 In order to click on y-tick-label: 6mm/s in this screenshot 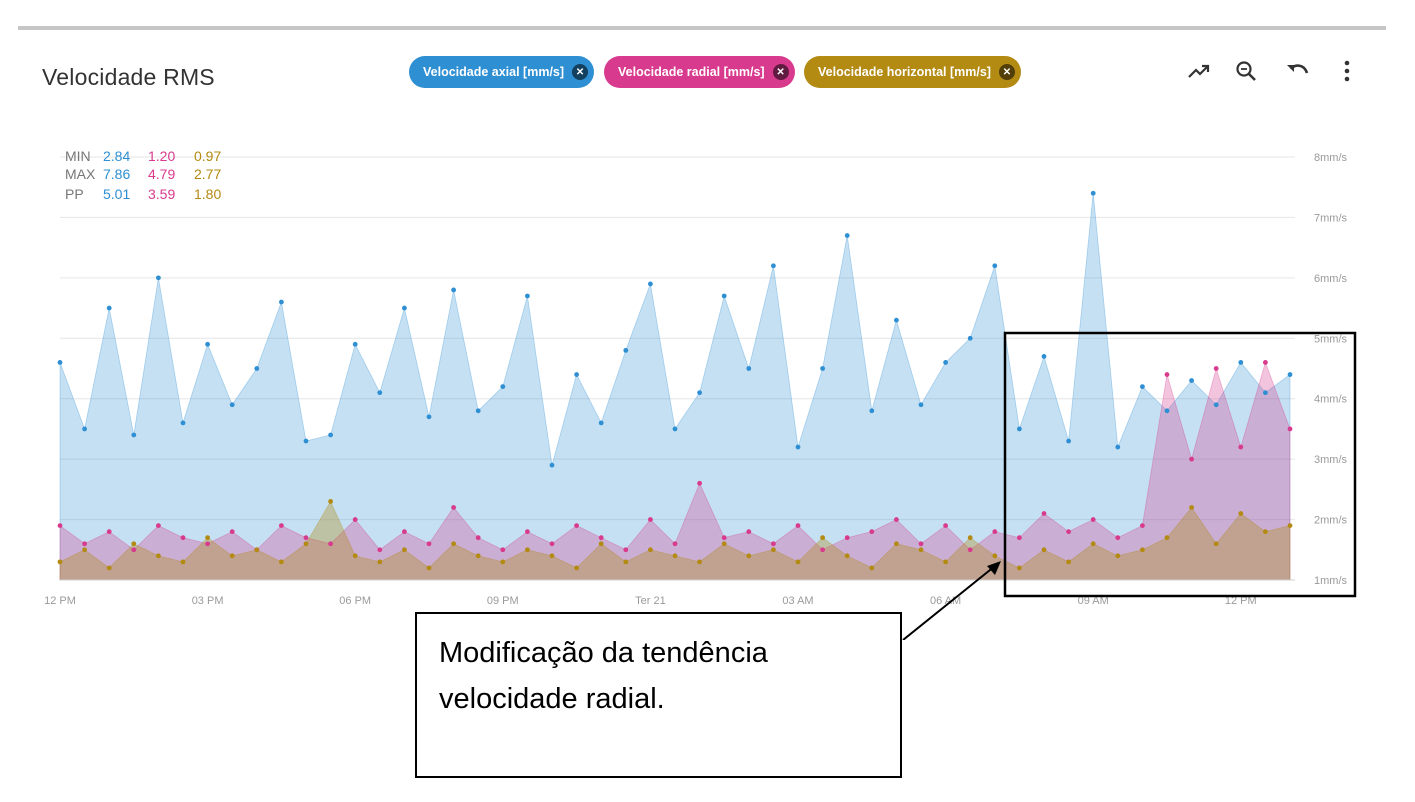, I will do `click(1331, 279)`.